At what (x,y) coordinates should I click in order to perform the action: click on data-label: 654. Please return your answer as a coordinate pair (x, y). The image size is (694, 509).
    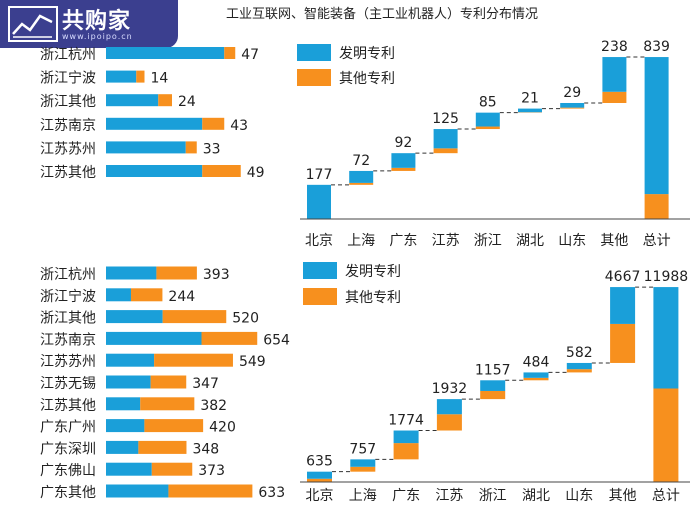
    Looking at the image, I should click on (276, 340).